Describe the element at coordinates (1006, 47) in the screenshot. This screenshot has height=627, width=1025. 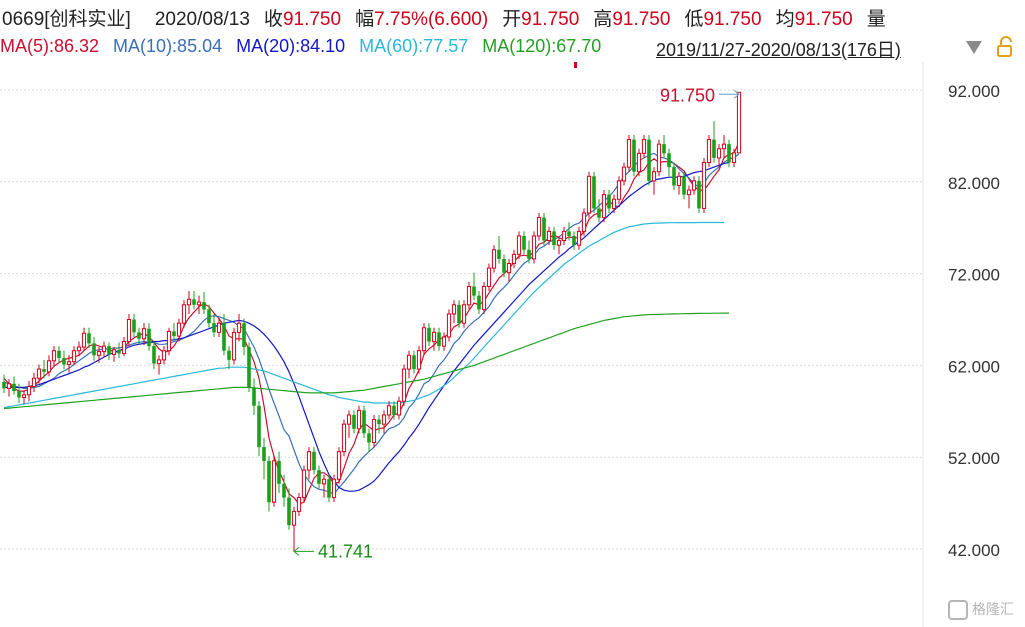
I see `unlock-icon` at that location.